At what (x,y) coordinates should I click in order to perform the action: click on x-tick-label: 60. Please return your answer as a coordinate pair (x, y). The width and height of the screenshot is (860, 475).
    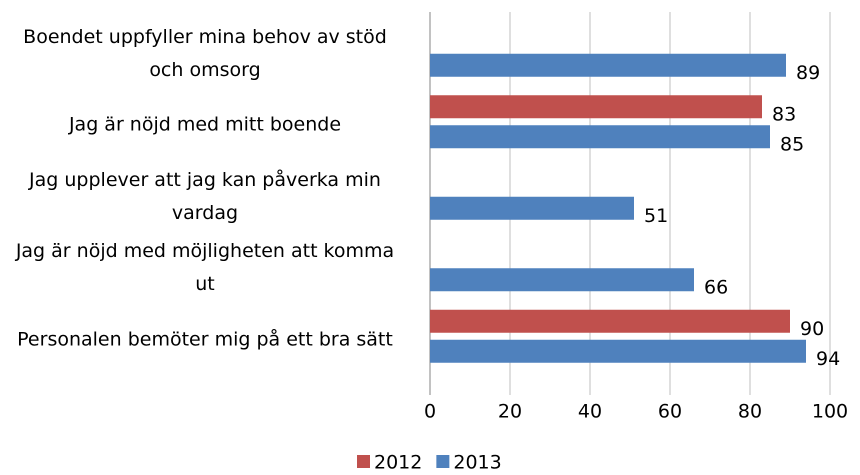
    Looking at the image, I should click on (670, 412).